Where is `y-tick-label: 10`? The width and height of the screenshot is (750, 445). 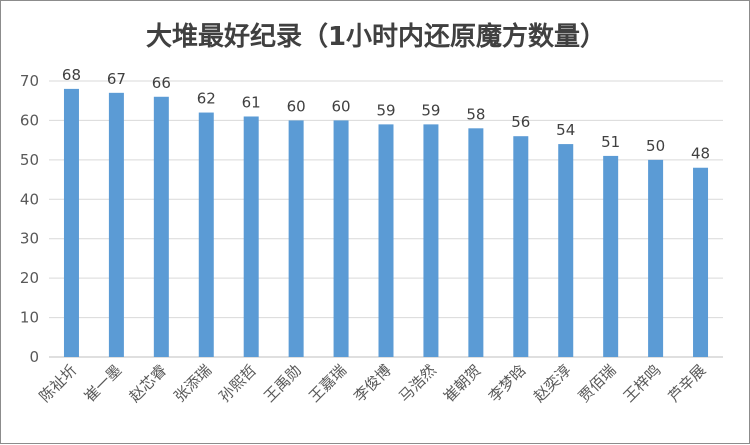 y-tick-label: 10 is located at coordinates (29, 318).